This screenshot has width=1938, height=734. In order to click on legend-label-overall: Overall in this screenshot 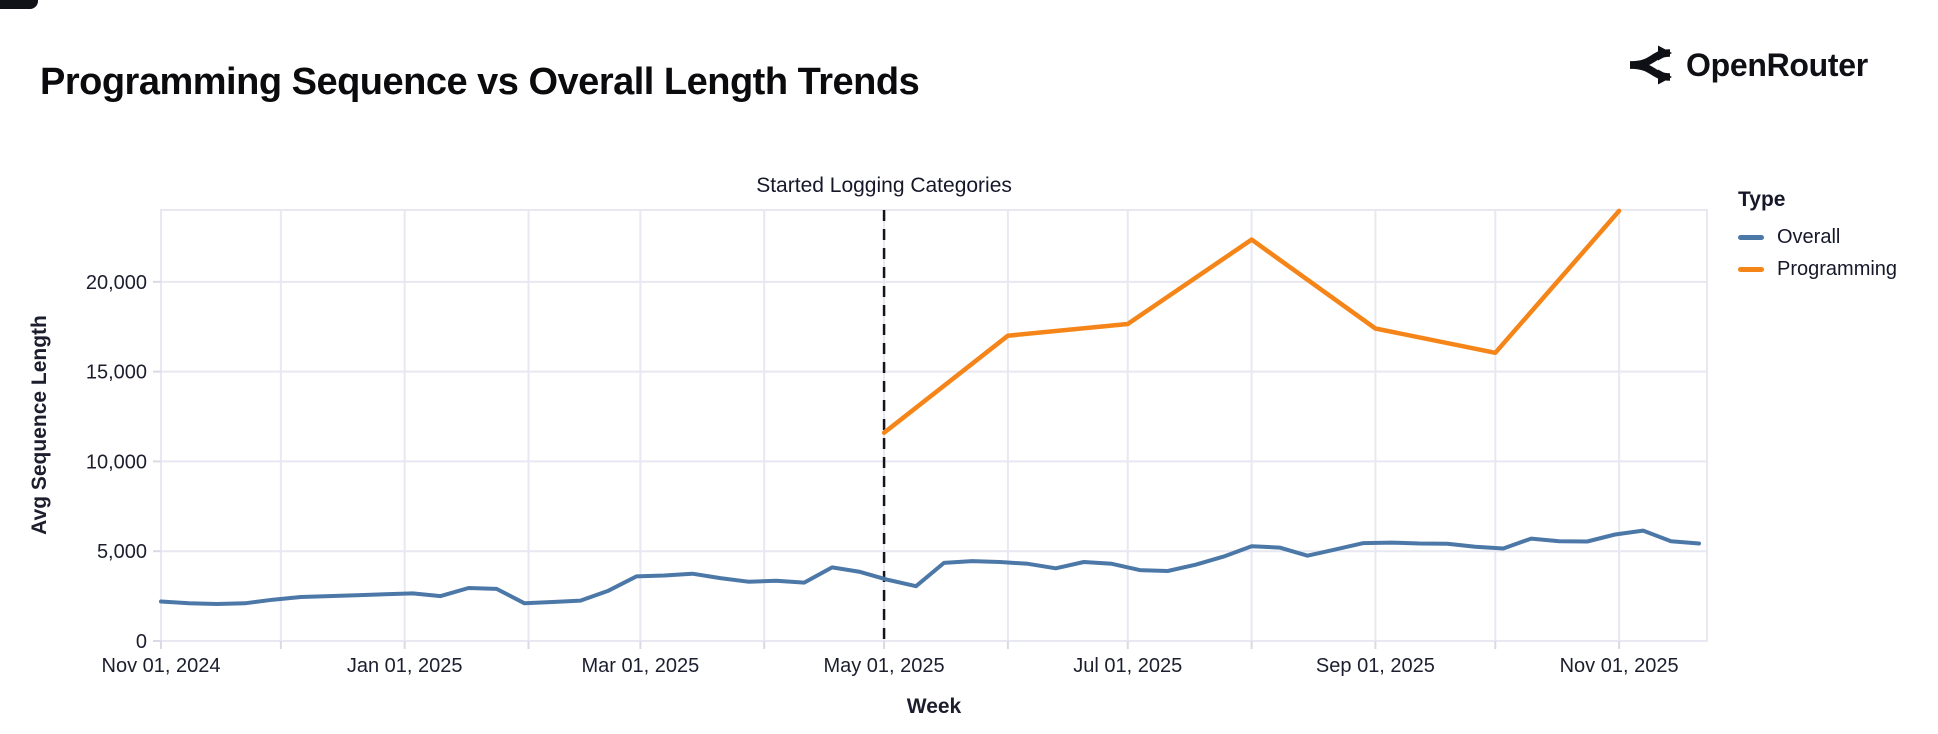, I will do `click(1809, 237)`.